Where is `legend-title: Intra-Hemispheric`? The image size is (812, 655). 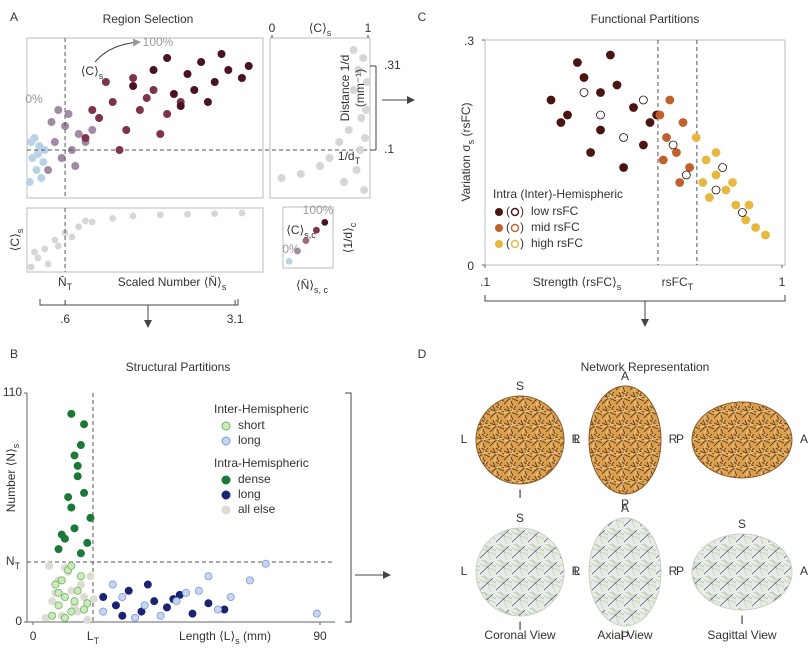 legend-title: Intra-Hemispheric is located at coordinates (261, 463).